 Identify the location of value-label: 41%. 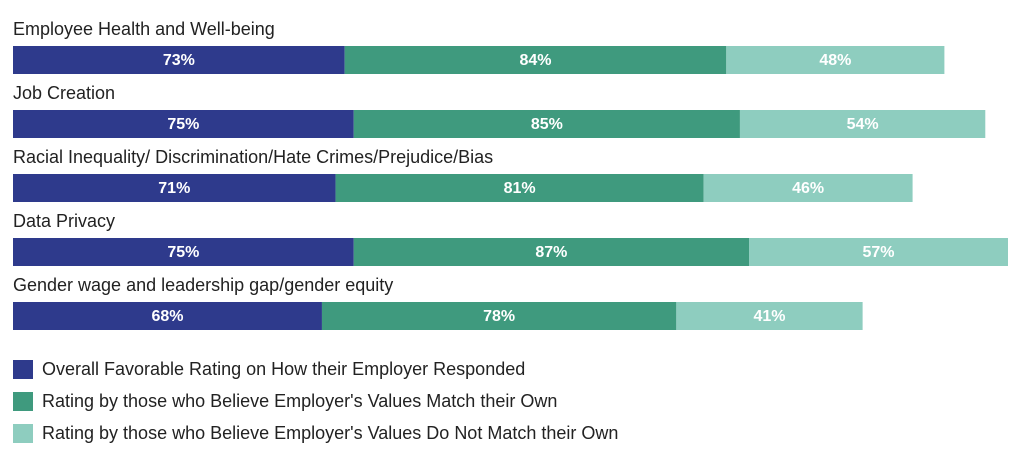
(769, 316).